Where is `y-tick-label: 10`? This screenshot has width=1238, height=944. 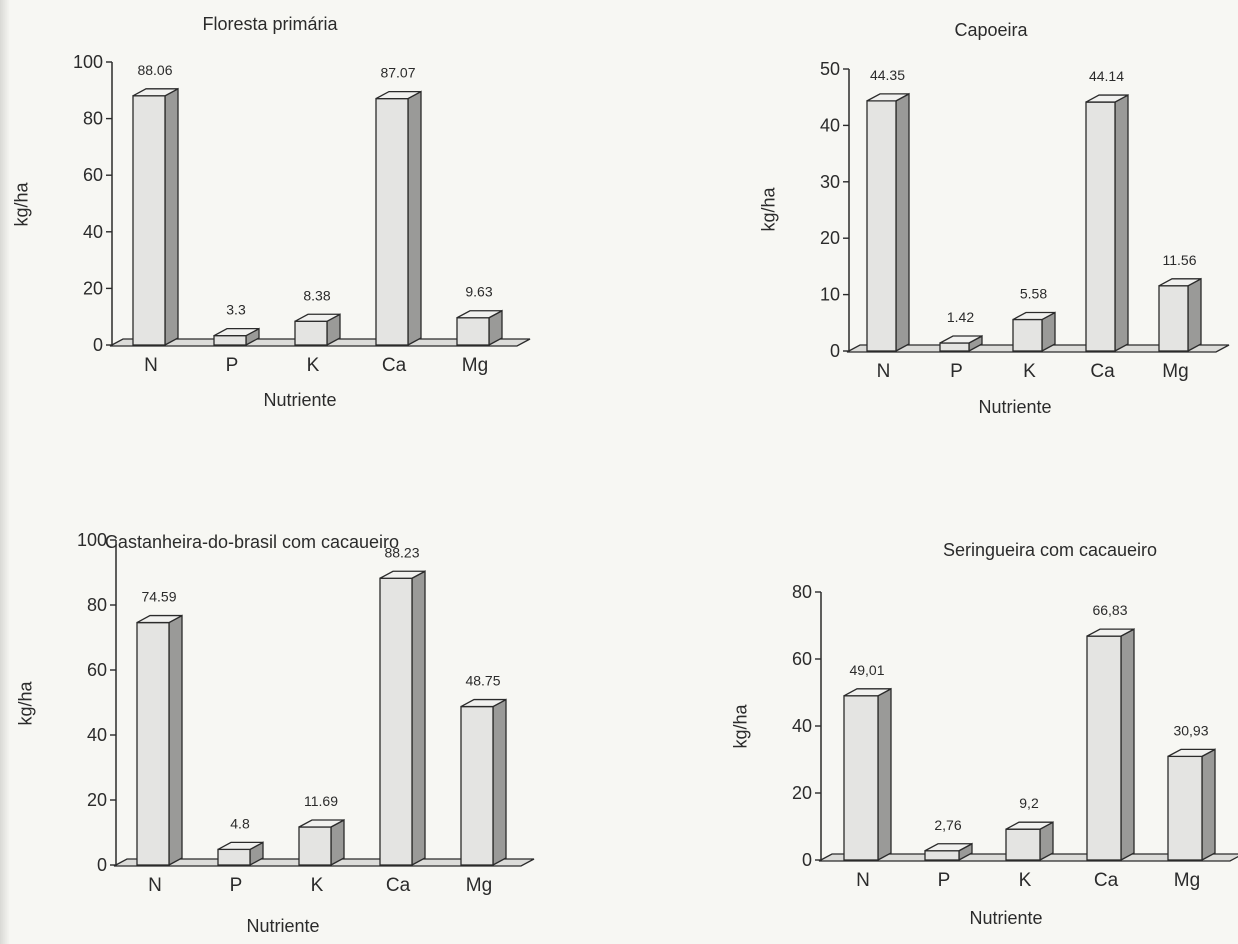 y-tick-label: 10 is located at coordinates (830, 295).